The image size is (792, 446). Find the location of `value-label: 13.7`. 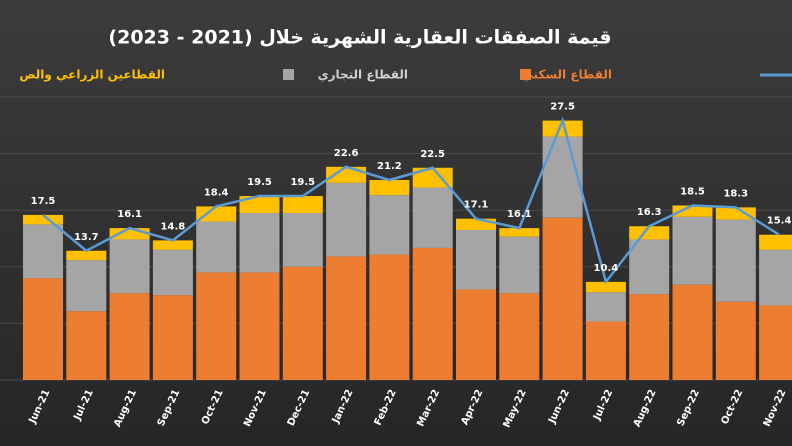

value-label: 13.7 is located at coordinates (86, 237).